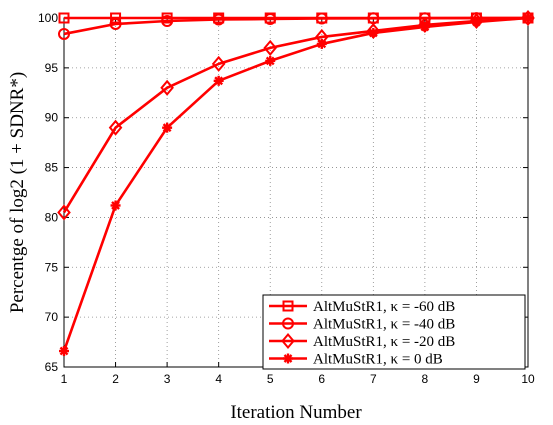 Image resolution: width=553 pixels, height=425 pixels. I want to click on x-tick-label: 9, so click(476, 379).